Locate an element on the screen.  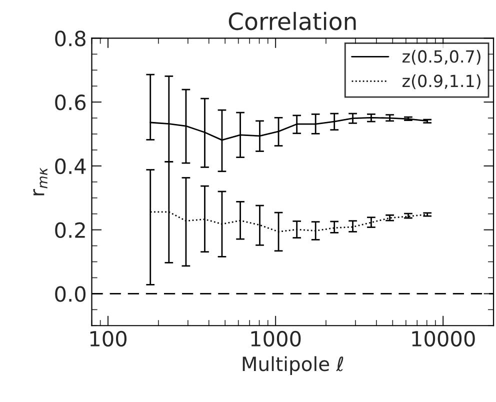
legend-label: z(0.5,0.7) is located at coordinates (441, 57).